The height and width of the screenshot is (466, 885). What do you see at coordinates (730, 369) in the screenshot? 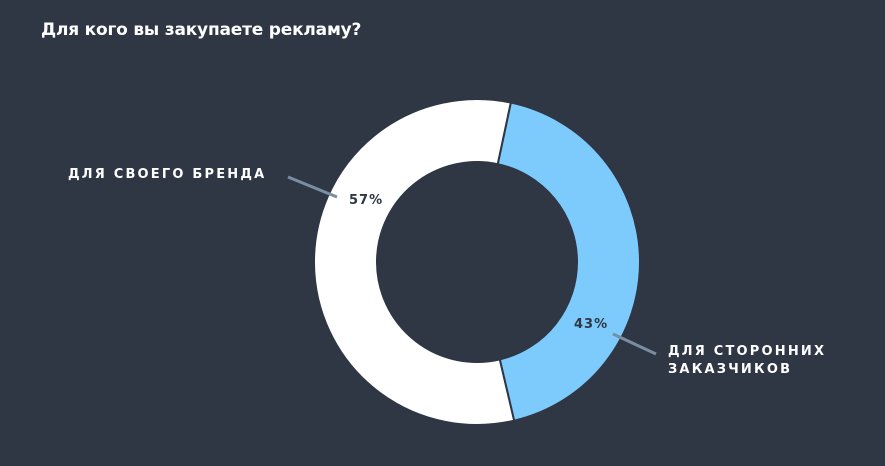
I see `slice-category-label-line: ЗАКАЗЧИКОВ` at bounding box center [730, 369].